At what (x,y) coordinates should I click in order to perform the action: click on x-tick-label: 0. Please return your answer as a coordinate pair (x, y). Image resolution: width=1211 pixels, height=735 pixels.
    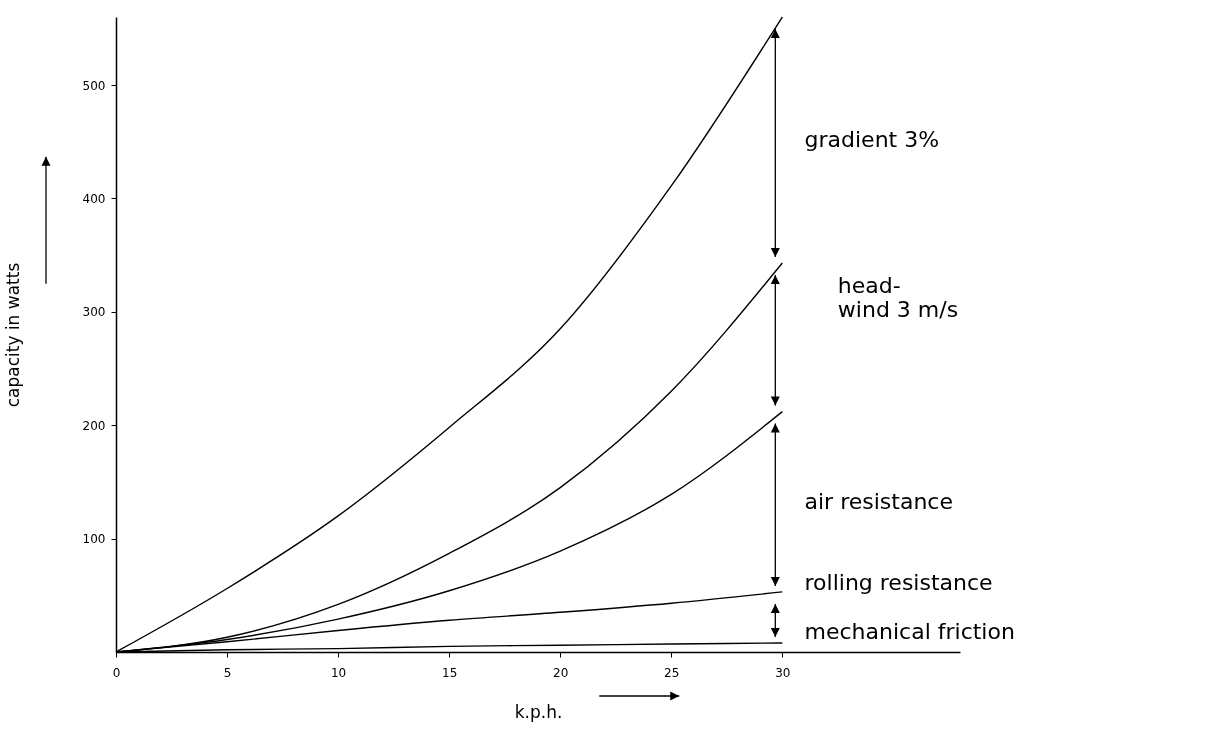
    Looking at the image, I should click on (116, 672).